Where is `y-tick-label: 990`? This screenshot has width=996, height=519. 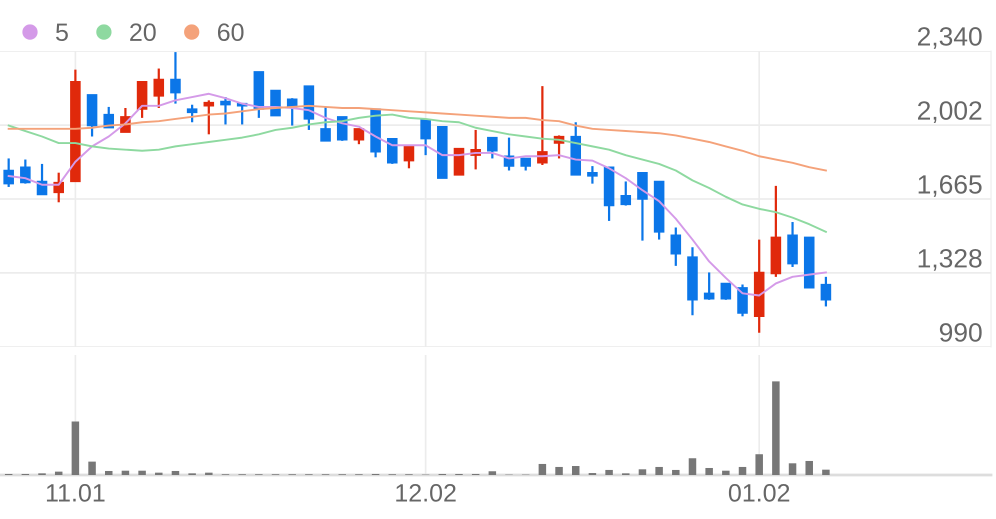 y-tick-label: 990 is located at coordinates (961, 332).